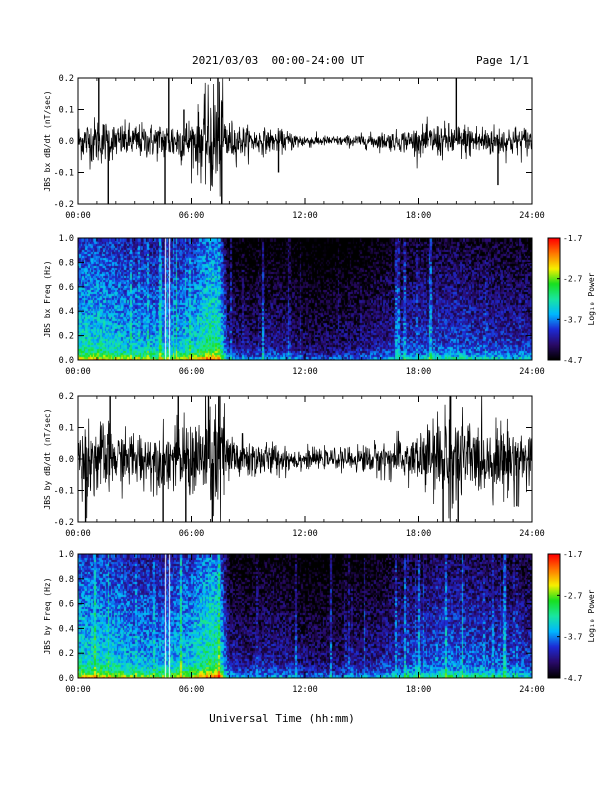 Image resolution: width=612 pixels, height=792 pixels. What do you see at coordinates (278, 60) in the screenshot?
I see `figure-title: 2021/03/03 00:00-24:00 UT` at bounding box center [278, 60].